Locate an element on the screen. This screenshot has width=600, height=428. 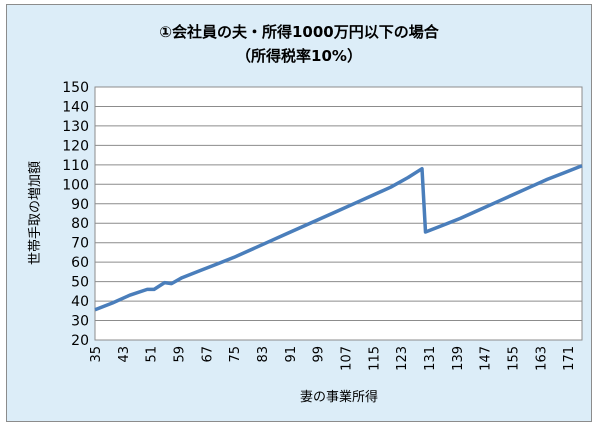
y-tick-label: 100 is located at coordinates (75, 185).